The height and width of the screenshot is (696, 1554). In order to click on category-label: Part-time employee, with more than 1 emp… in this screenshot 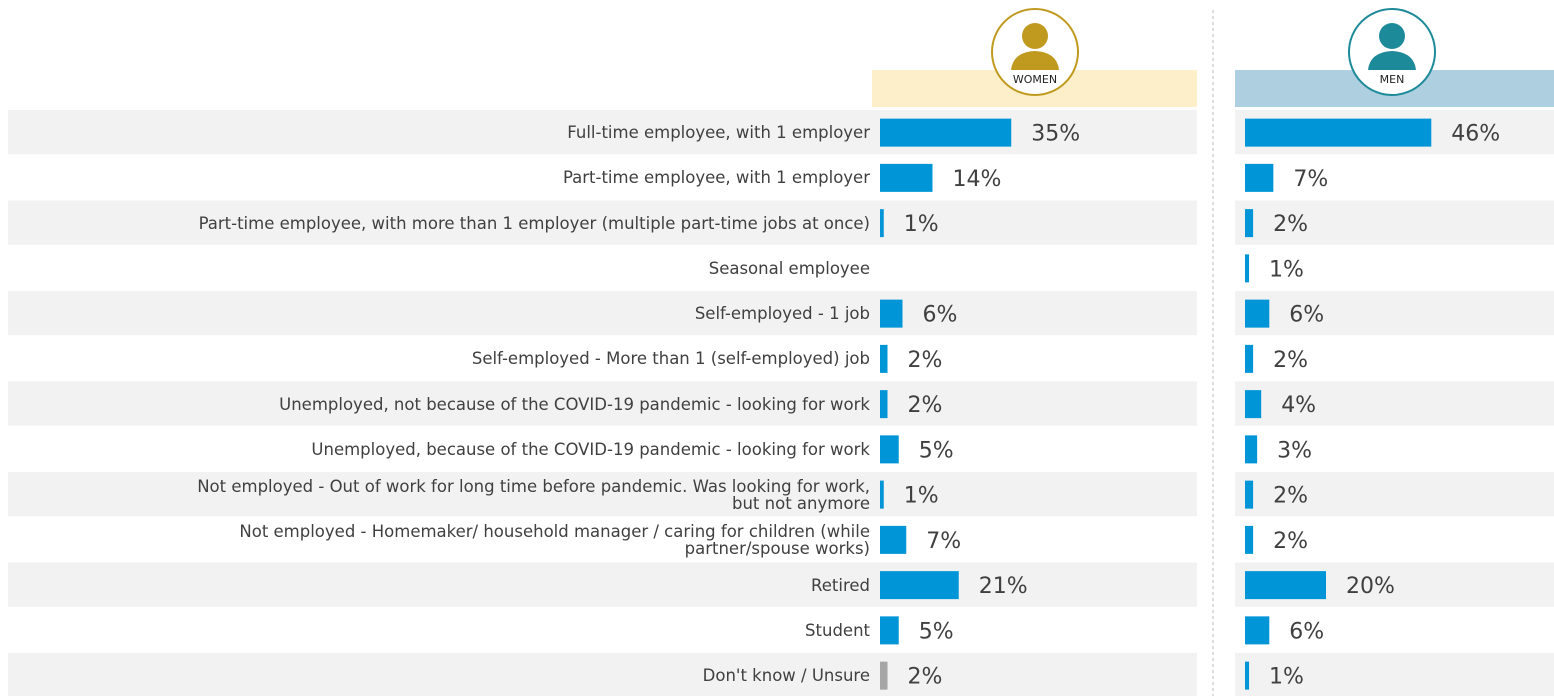, I will do `click(534, 223)`.